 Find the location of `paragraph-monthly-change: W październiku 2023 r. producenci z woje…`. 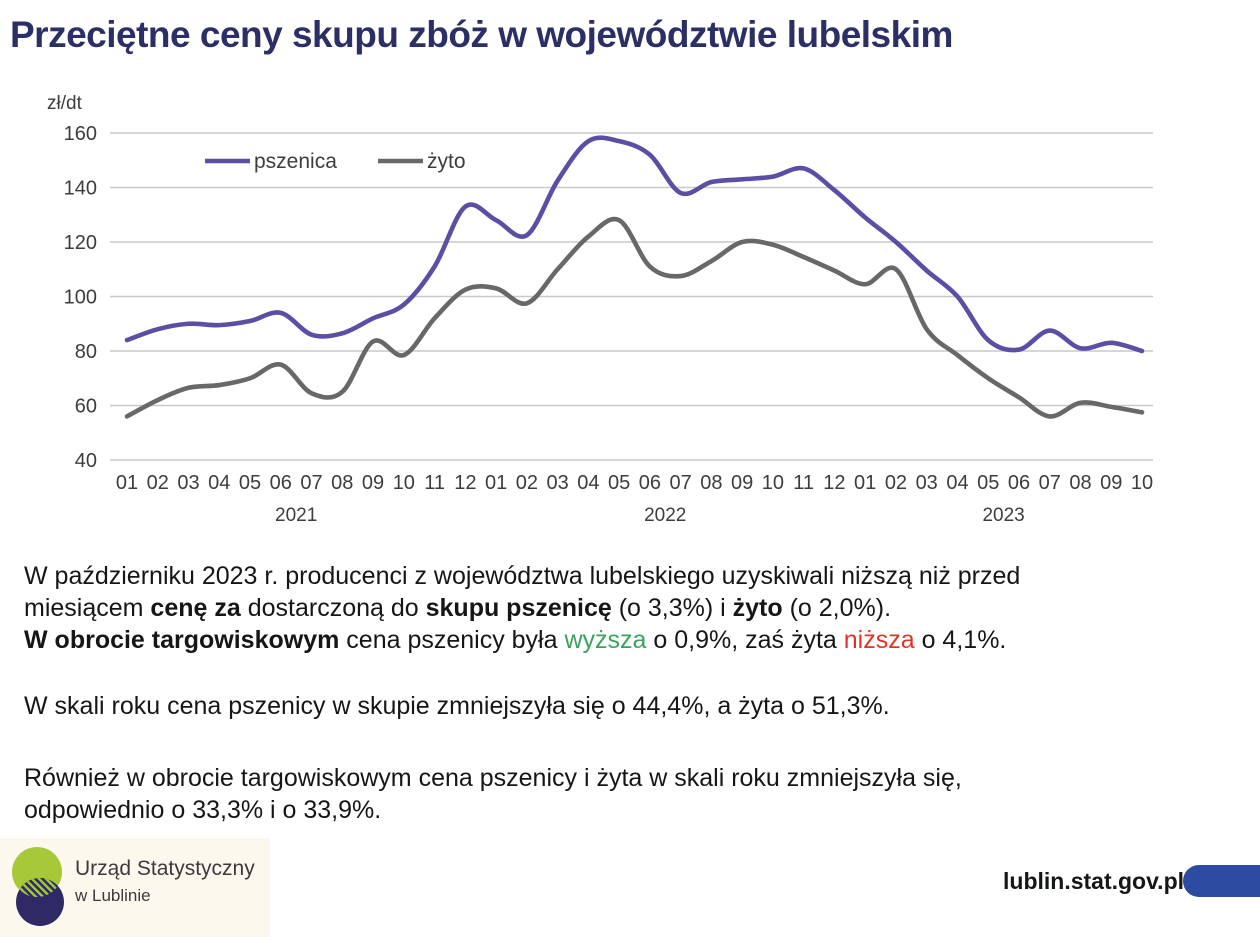

paragraph-monthly-change: W październiku 2023 r. producenci z woje… is located at coordinates (522, 608).